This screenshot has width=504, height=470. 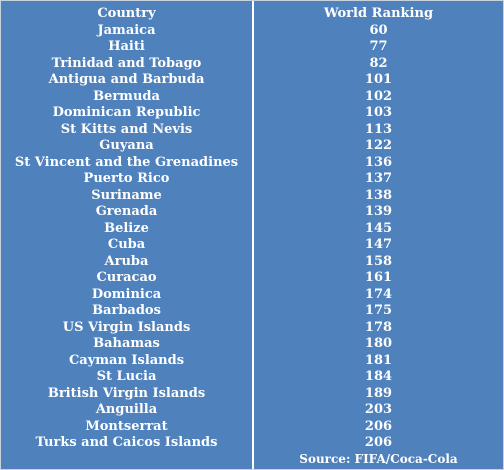 What do you see at coordinates (126, 145) in the screenshot?
I see `country-cell: Guyana` at bounding box center [126, 145].